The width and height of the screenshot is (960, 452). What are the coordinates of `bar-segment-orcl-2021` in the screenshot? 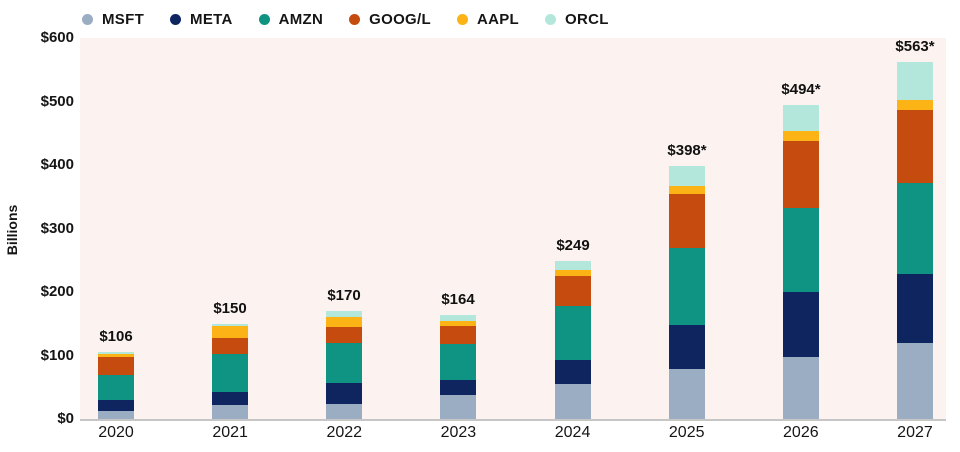 It's located at (230, 324).